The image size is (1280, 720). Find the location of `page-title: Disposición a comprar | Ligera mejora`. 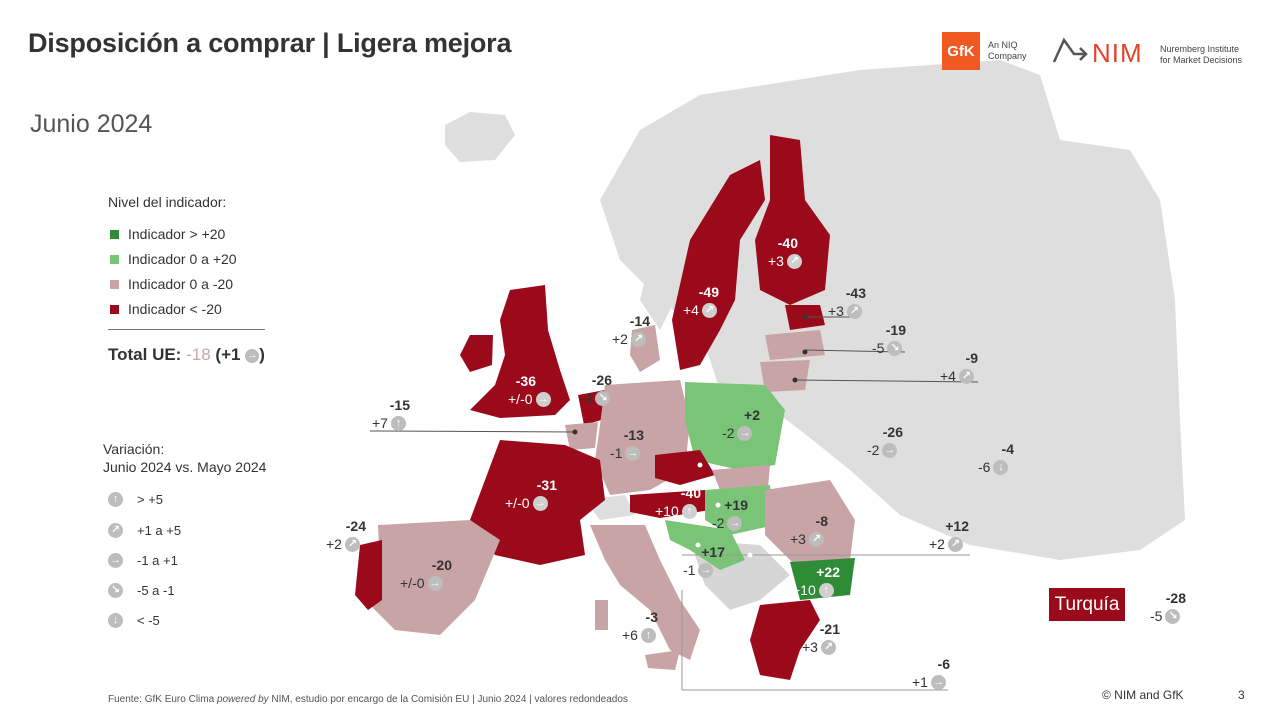

page-title: Disposición a comprar | Ligera mejora is located at coordinates (270, 43).